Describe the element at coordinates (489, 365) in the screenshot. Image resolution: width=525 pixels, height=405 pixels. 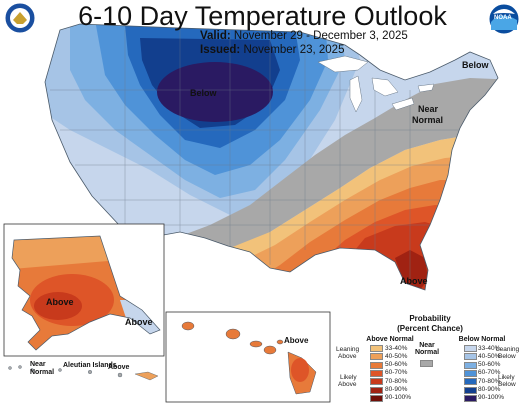
I see `legend-below-bin-label: 50-60%` at that location.